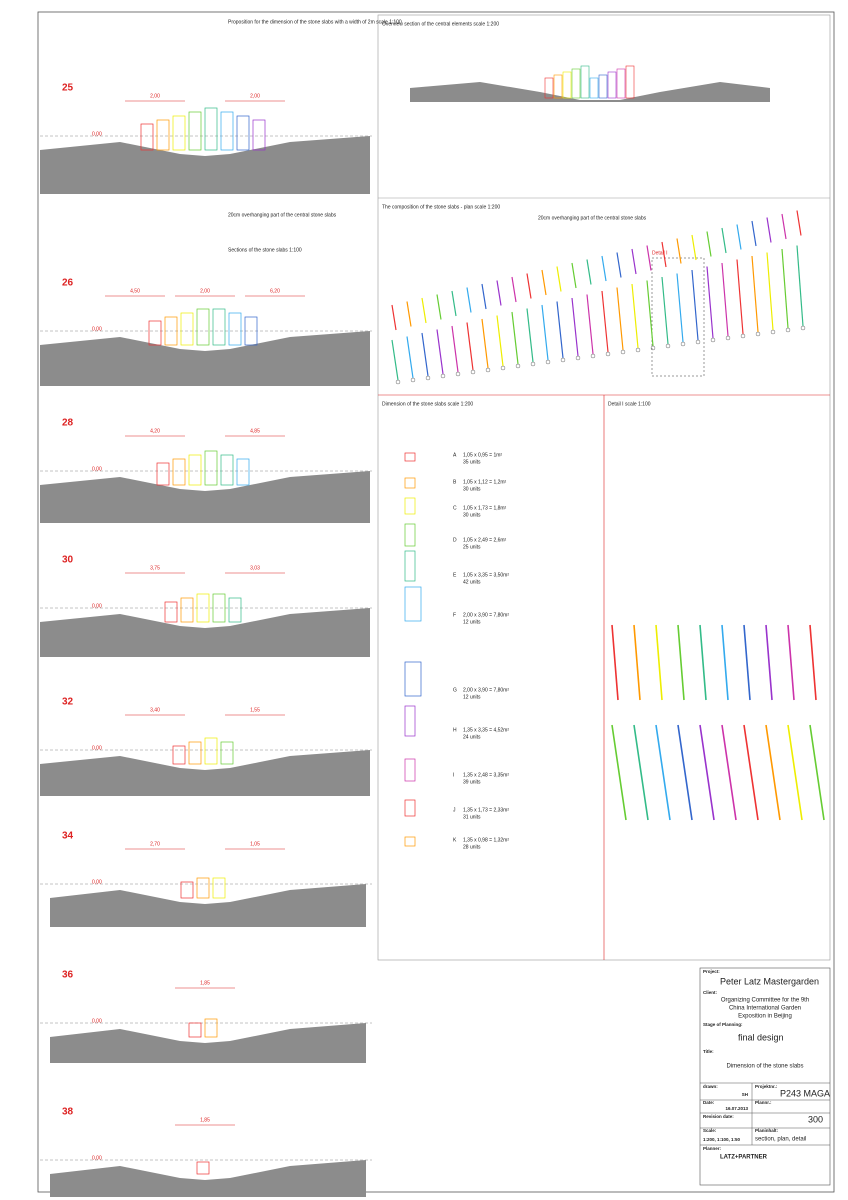 The image size is (848, 1200). I want to click on item-letter: E, so click(455, 575).